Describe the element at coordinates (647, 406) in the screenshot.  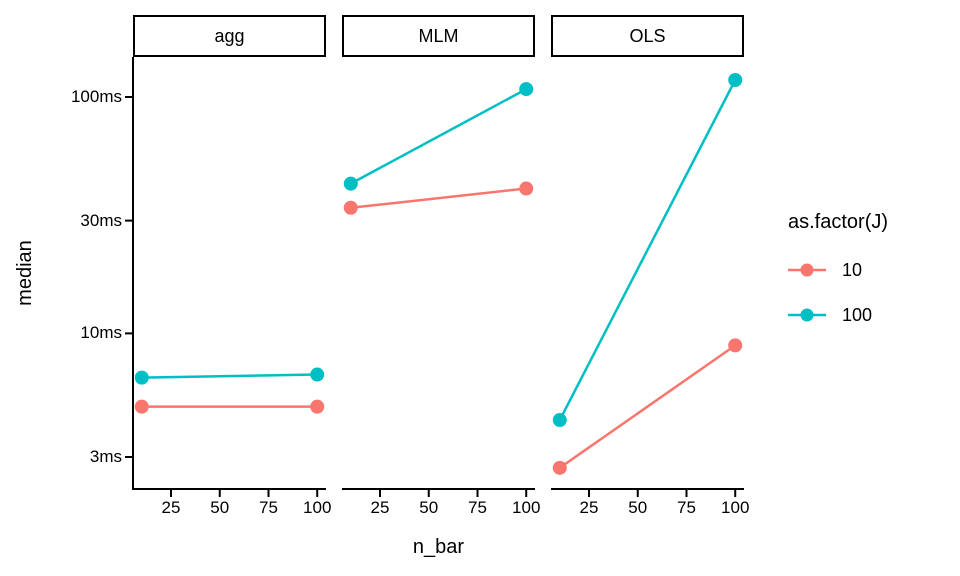
I see `data-line-OLS-J10` at that location.